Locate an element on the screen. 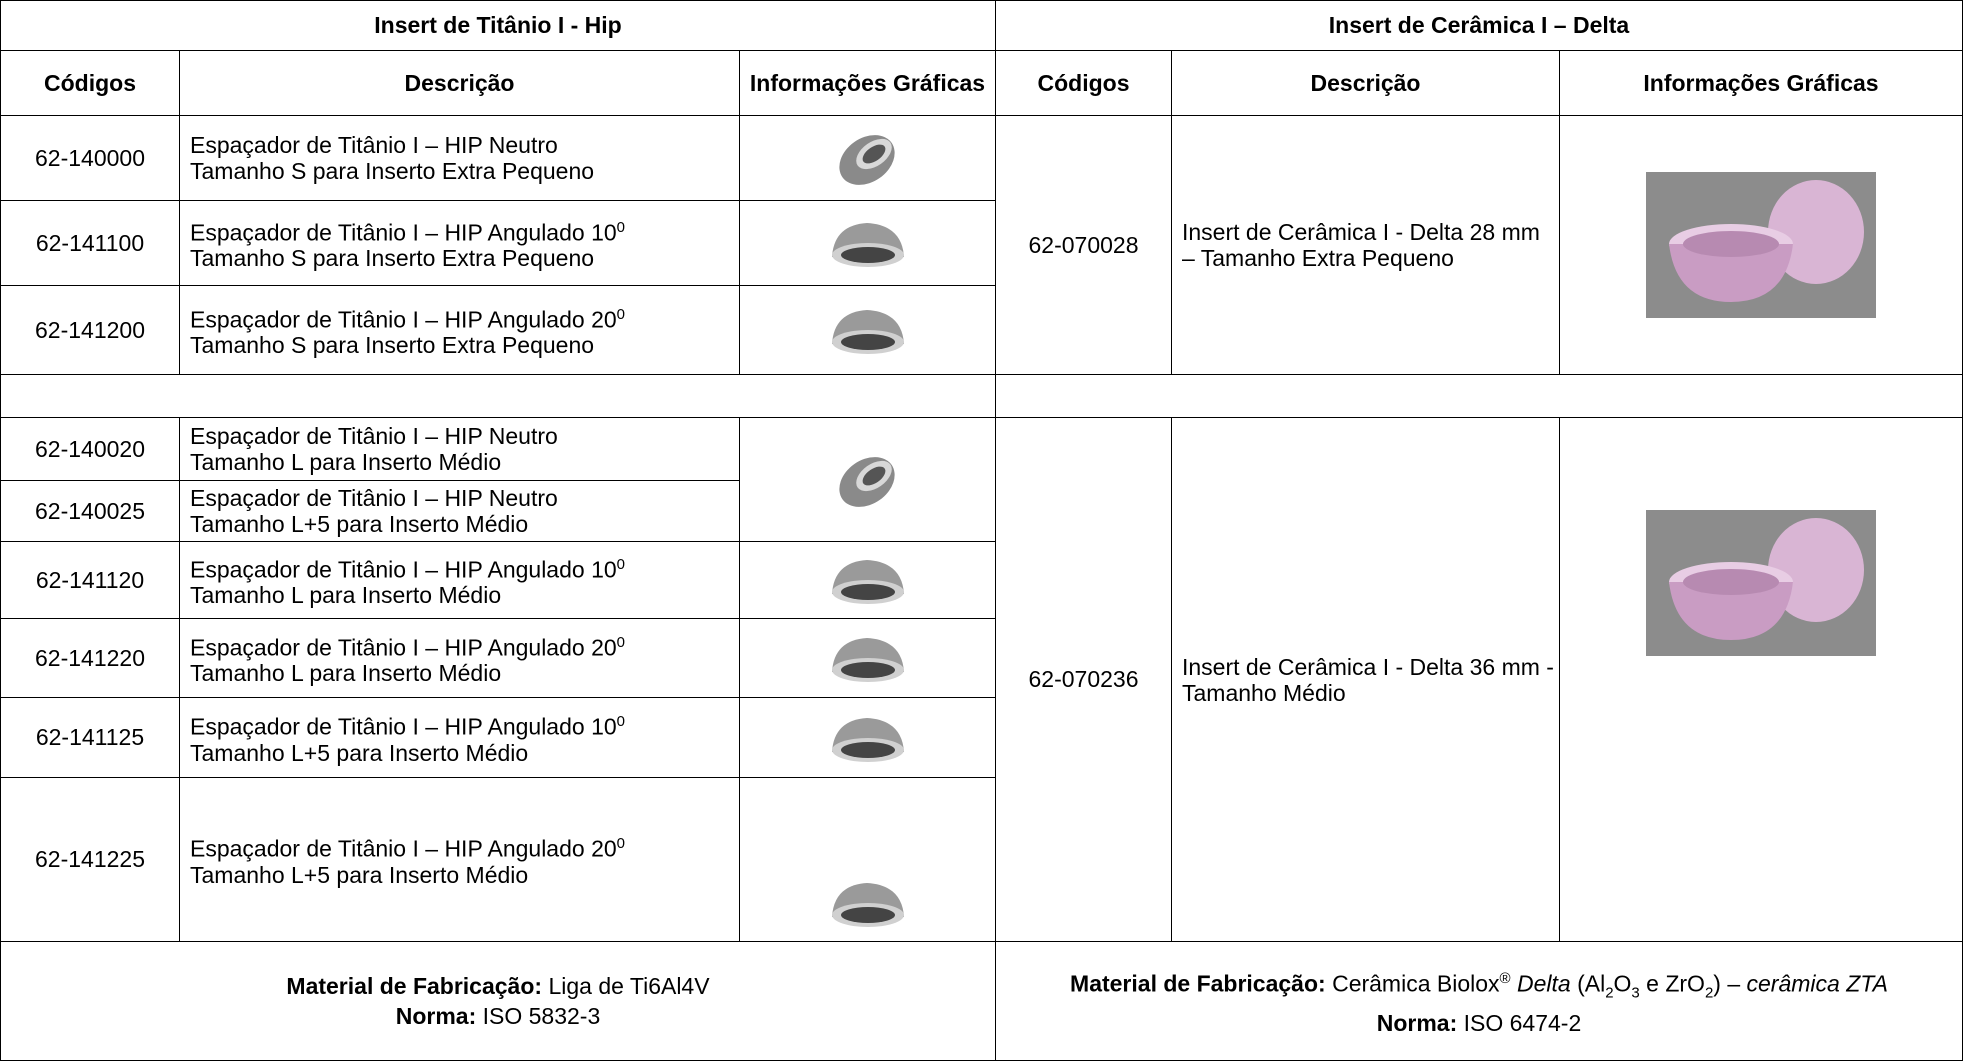 This screenshot has height=1061, width=1963. footer-text: cerâmica ZTA is located at coordinates (1817, 983).